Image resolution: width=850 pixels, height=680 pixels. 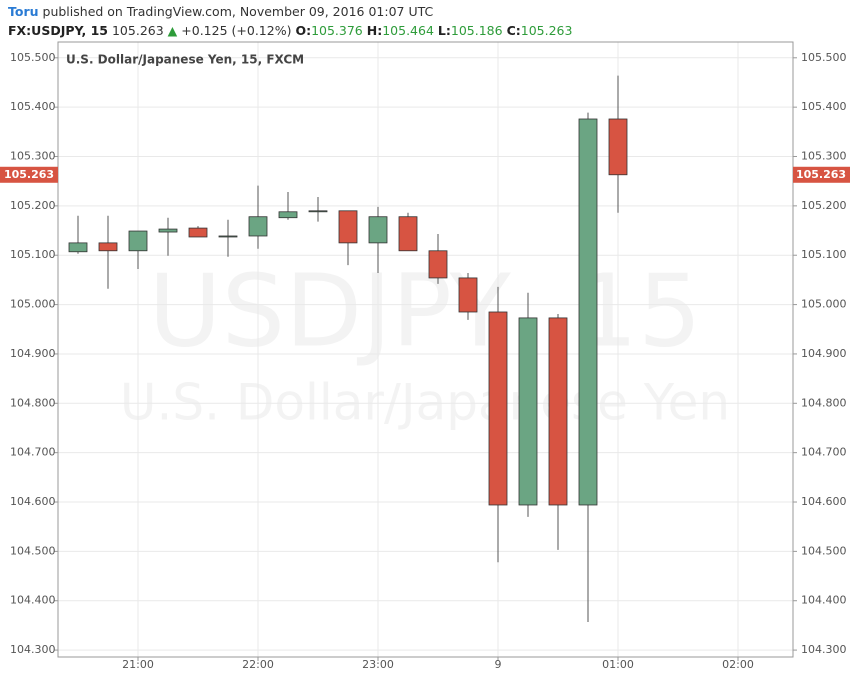 What do you see at coordinates (137, 30) in the screenshot?
I see `price: 105.263` at bounding box center [137, 30].